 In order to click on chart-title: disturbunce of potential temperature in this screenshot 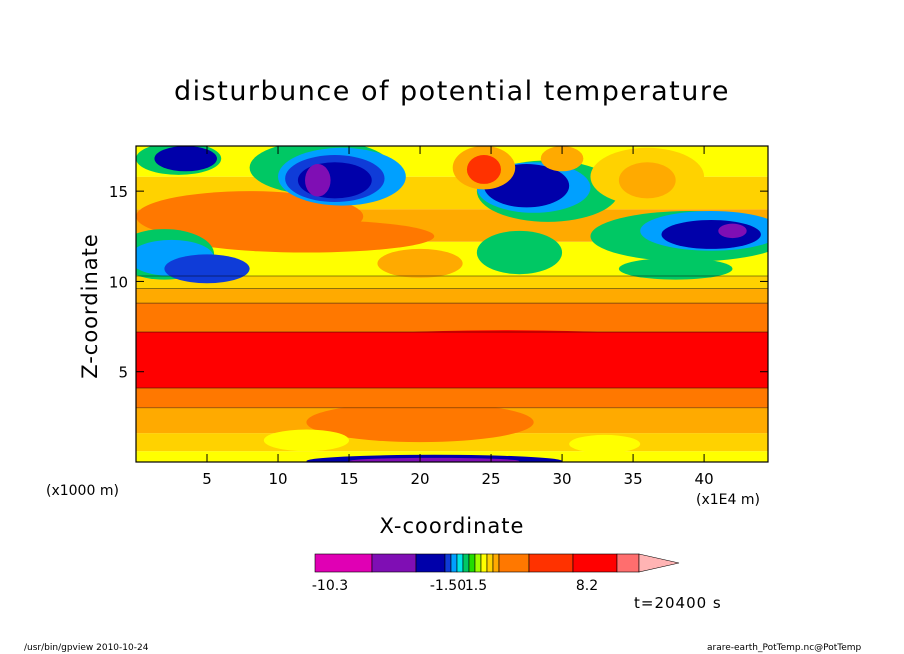, I will do `click(452, 91)`.